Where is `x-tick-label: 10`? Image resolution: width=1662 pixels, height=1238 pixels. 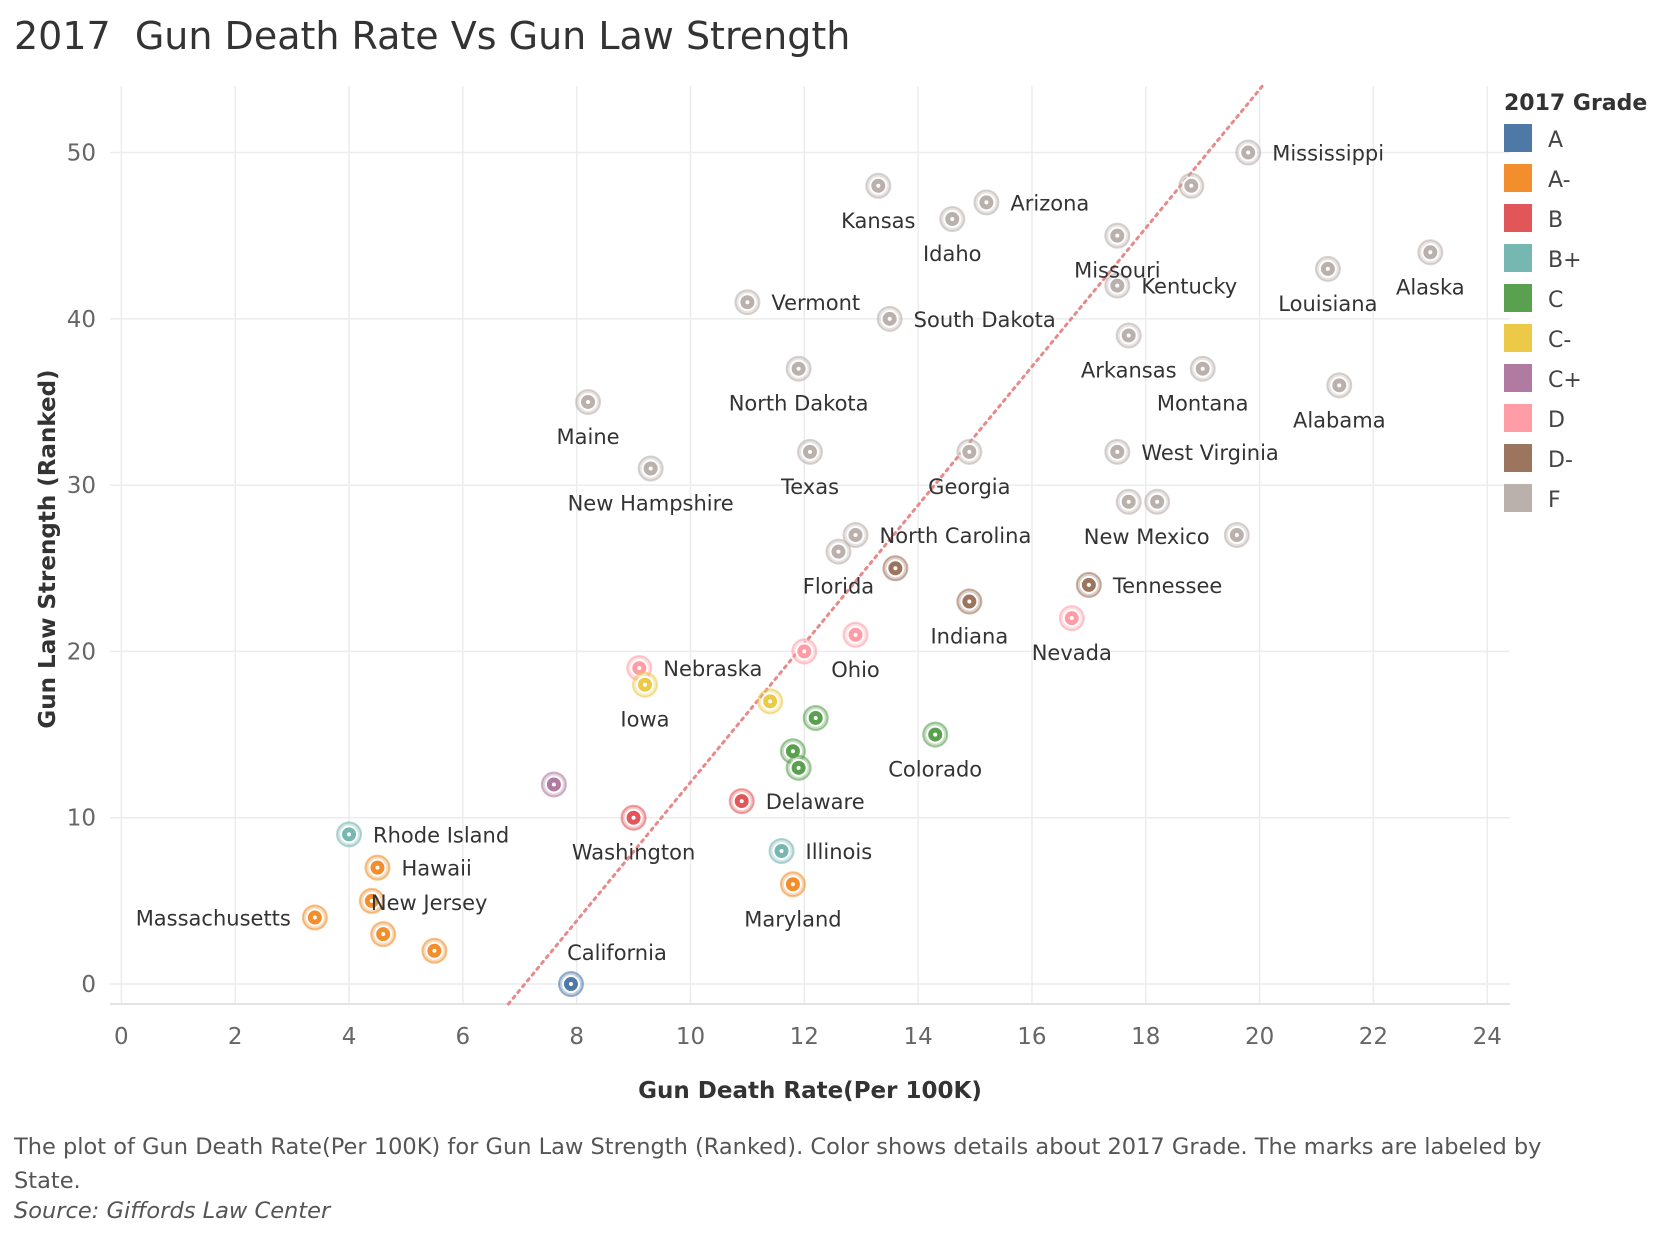
x-tick-label: 10 is located at coordinates (690, 1037).